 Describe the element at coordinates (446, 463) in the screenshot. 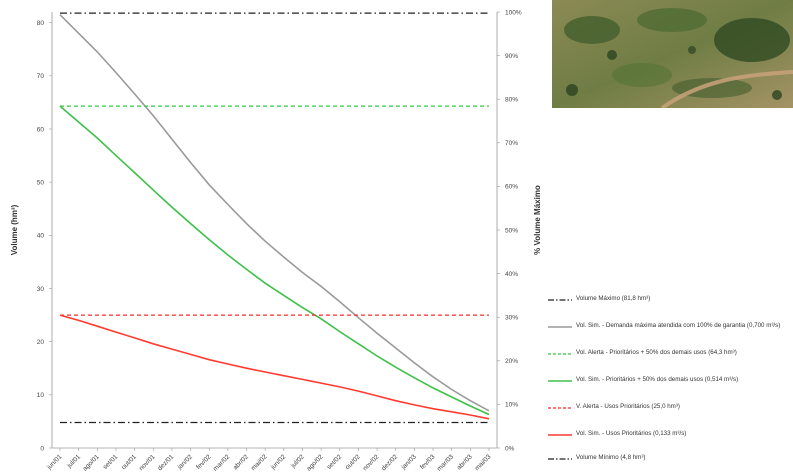

I see `x-tick-label: mar/03` at that location.